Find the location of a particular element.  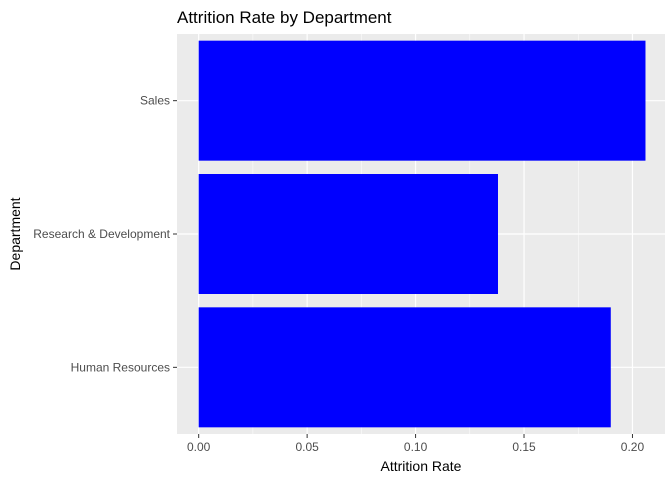

y-axis-title: Department is located at coordinates (15, 233).